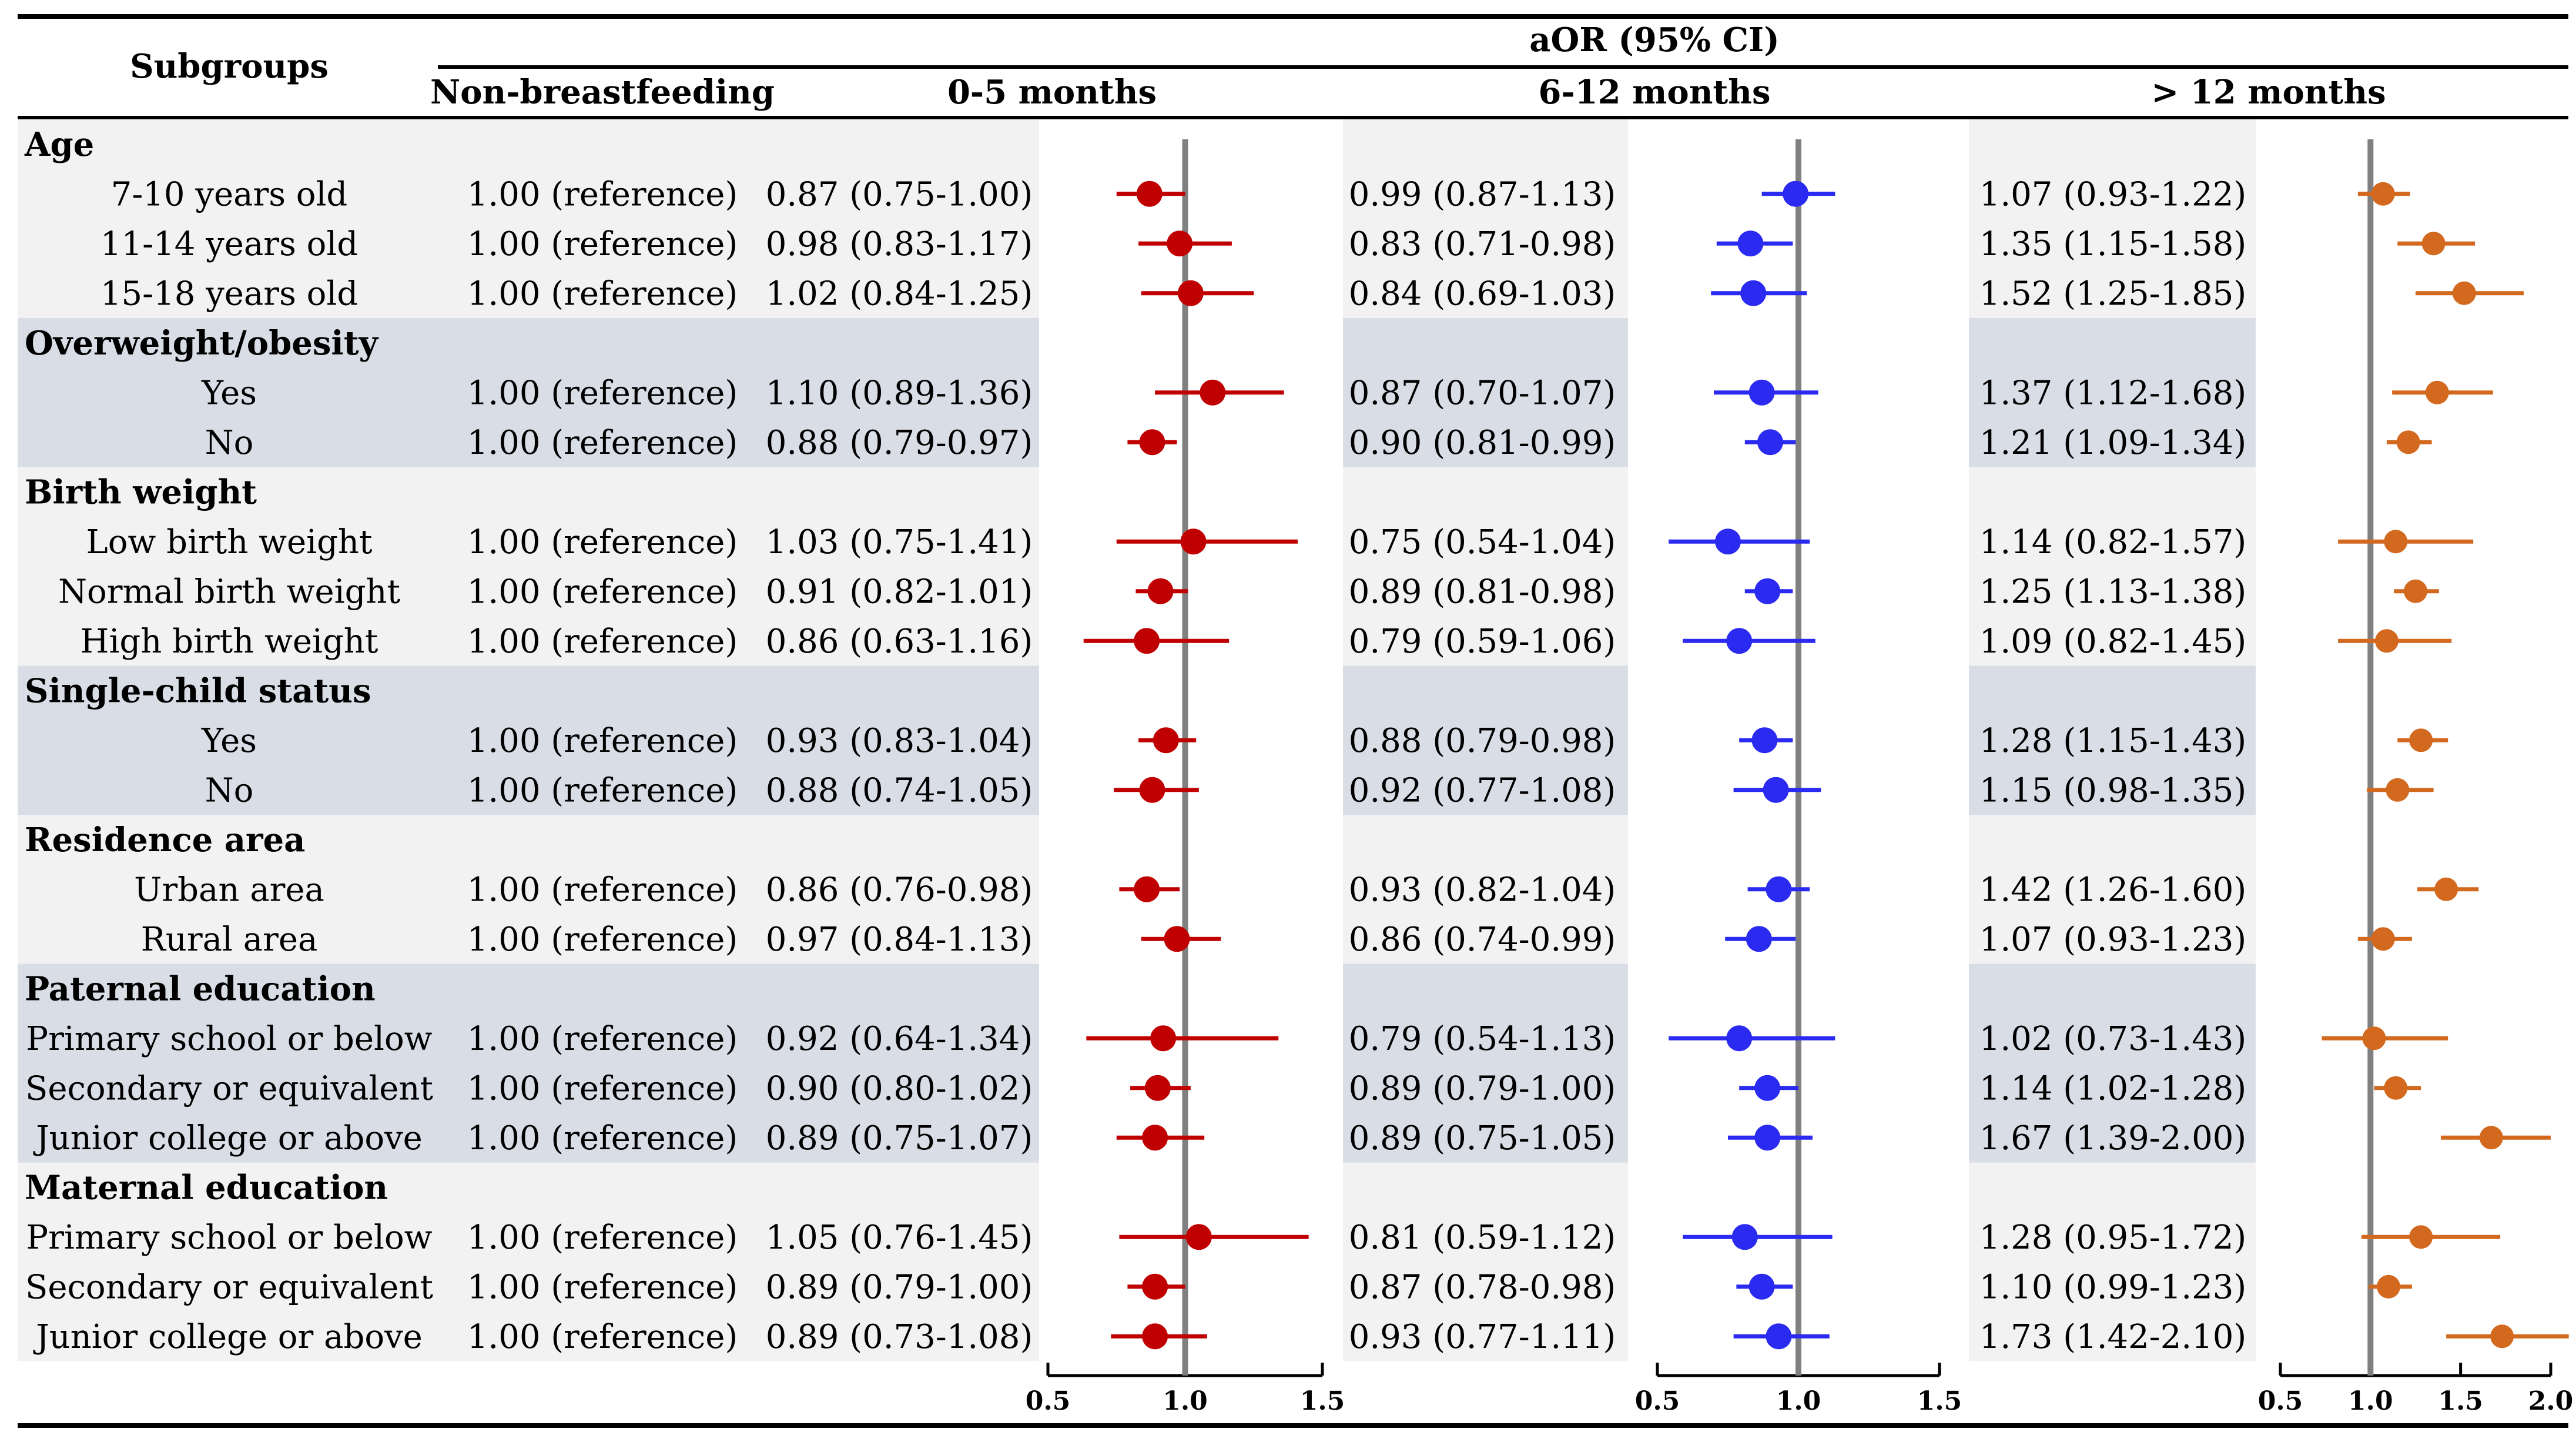 This screenshot has width=2576, height=1442. What do you see at coordinates (899, 1287) in the screenshot?
I see `ci-0-5-months: 0.89 (0.79-1.00)` at bounding box center [899, 1287].